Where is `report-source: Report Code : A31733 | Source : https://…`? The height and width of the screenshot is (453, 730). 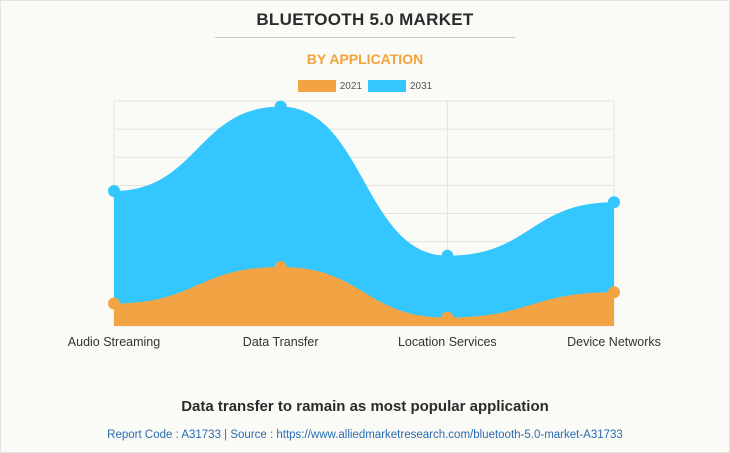 report-source: Report Code : A31733 | Source : https://… is located at coordinates (365, 435).